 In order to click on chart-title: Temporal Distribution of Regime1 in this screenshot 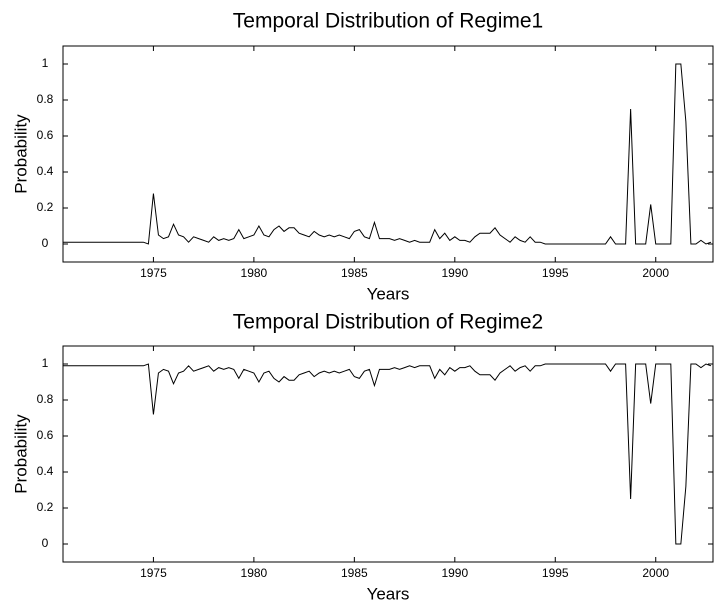, I will do `click(388, 21)`.